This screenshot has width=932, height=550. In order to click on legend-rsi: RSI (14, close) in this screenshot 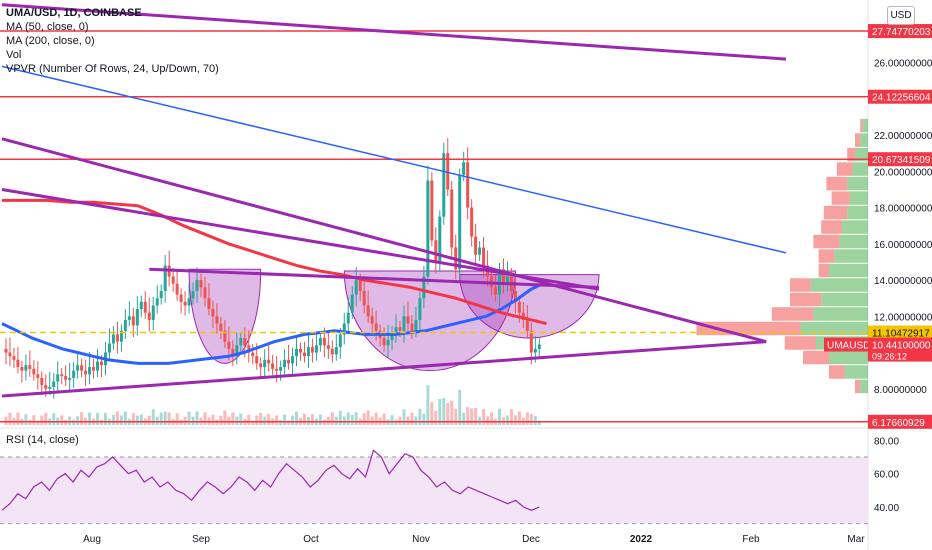, I will do `click(42, 440)`.